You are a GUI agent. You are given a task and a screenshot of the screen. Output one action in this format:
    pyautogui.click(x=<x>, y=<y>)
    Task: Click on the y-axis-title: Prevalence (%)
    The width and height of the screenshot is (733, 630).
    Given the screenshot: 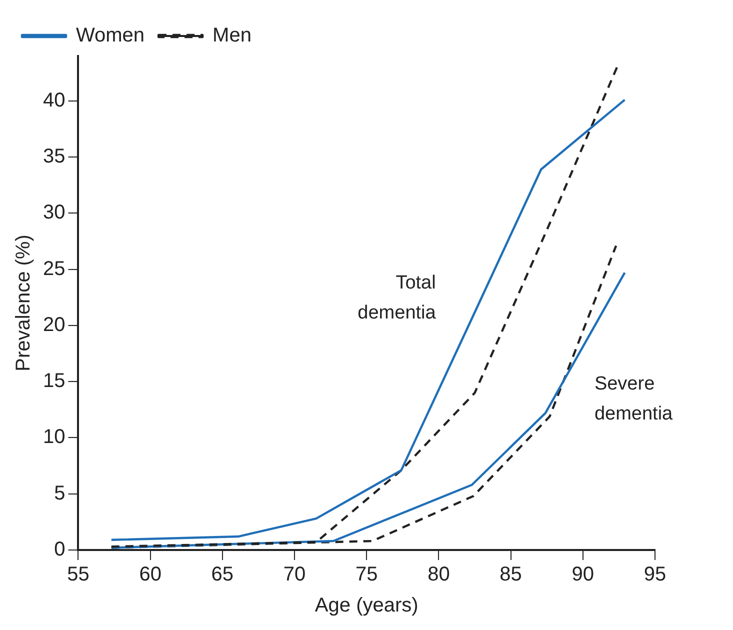 What is the action you would take?
    pyautogui.click(x=23, y=303)
    